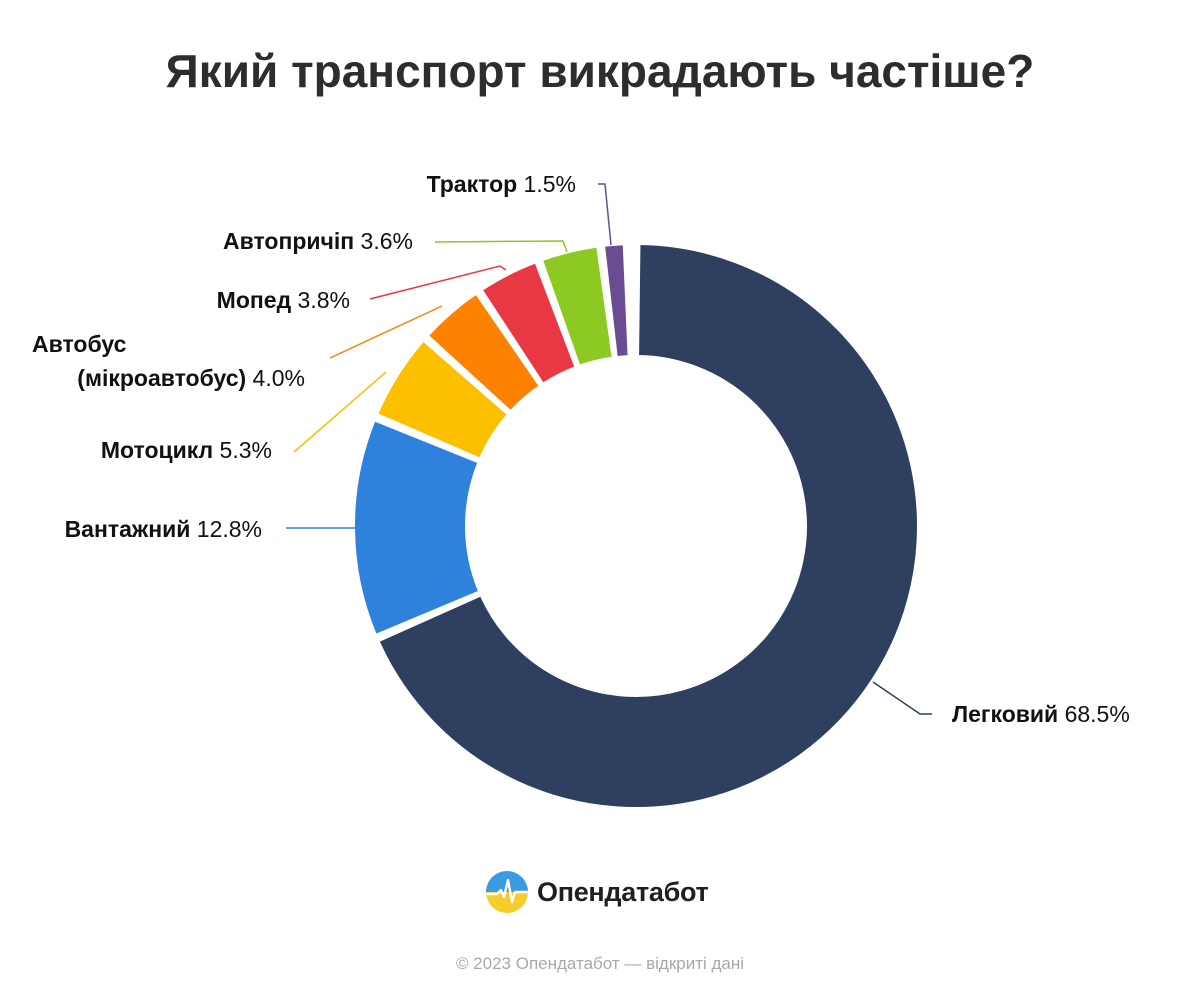 This screenshot has width=1200, height=1000. Describe the element at coordinates (163, 529) in the screenshot. I see `slice-label-2: Вантажний 12.8%` at that location.